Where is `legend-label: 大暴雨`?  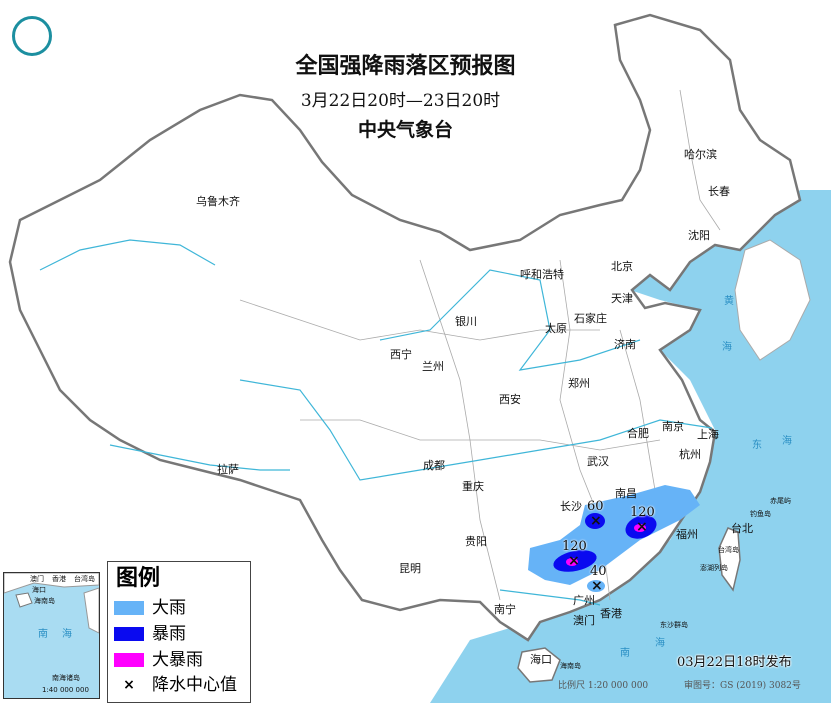
legend-label: 大暴雨 is located at coordinates (177, 660).